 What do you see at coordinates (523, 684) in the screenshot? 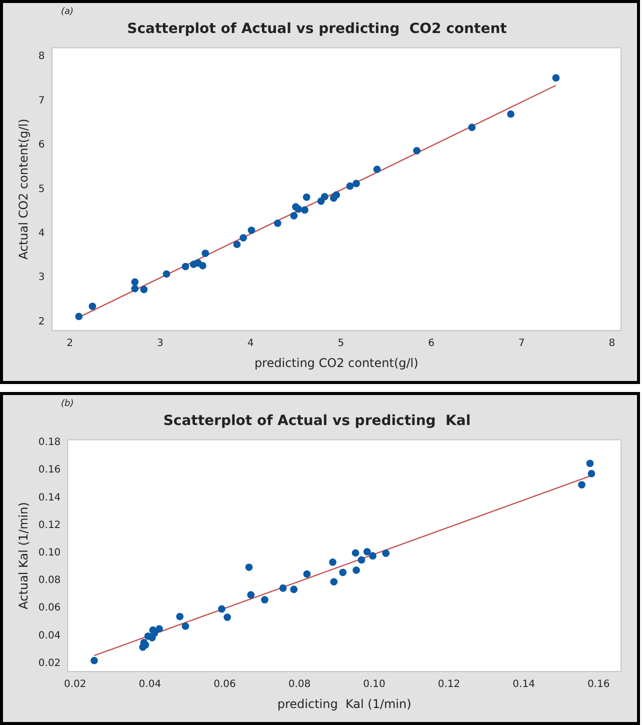
I see `x-tick-label: 0.14` at bounding box center [523, 684].